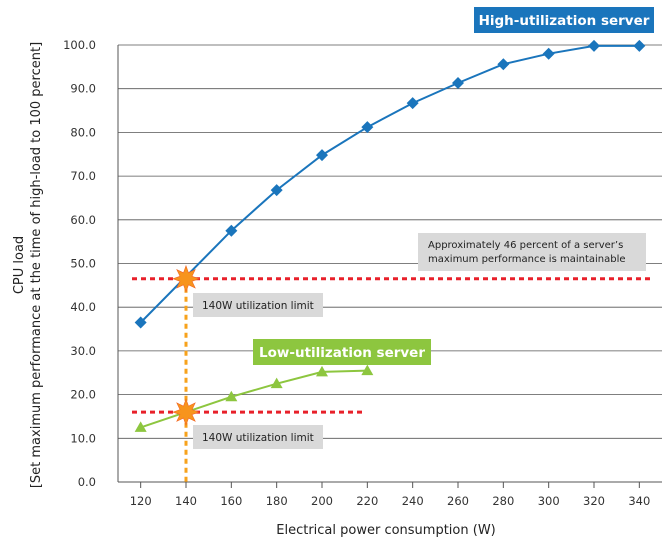 The height and width of the screenshot is (544, 664). Describe the element at coordinates (83, 351) in the screenshot. I see `y-tick-label: 30.0` at that location.